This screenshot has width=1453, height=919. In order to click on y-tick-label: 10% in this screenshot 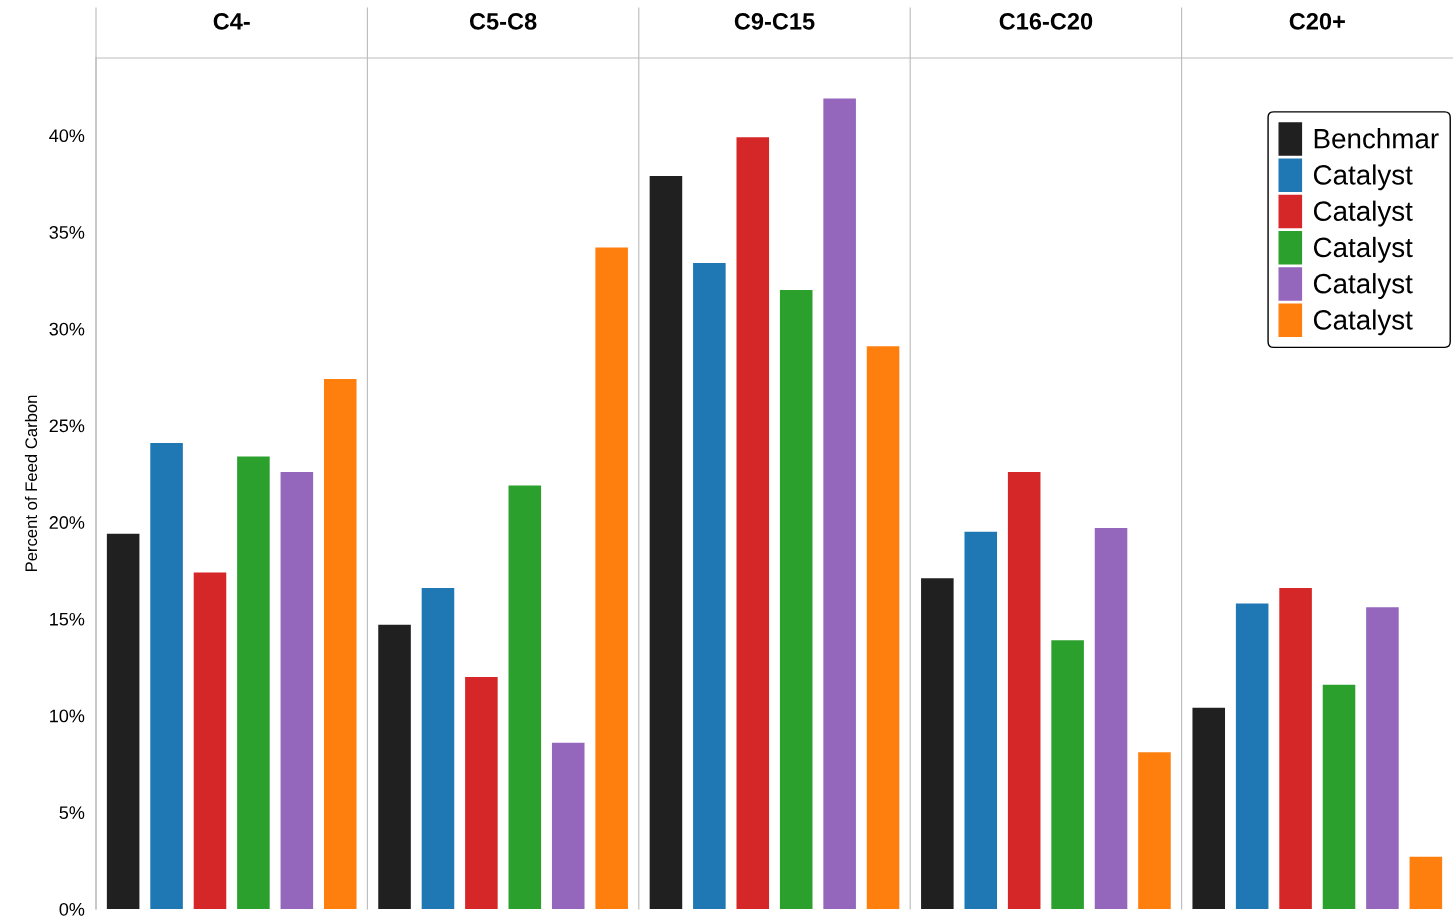, I will do `click(67, 716)`.